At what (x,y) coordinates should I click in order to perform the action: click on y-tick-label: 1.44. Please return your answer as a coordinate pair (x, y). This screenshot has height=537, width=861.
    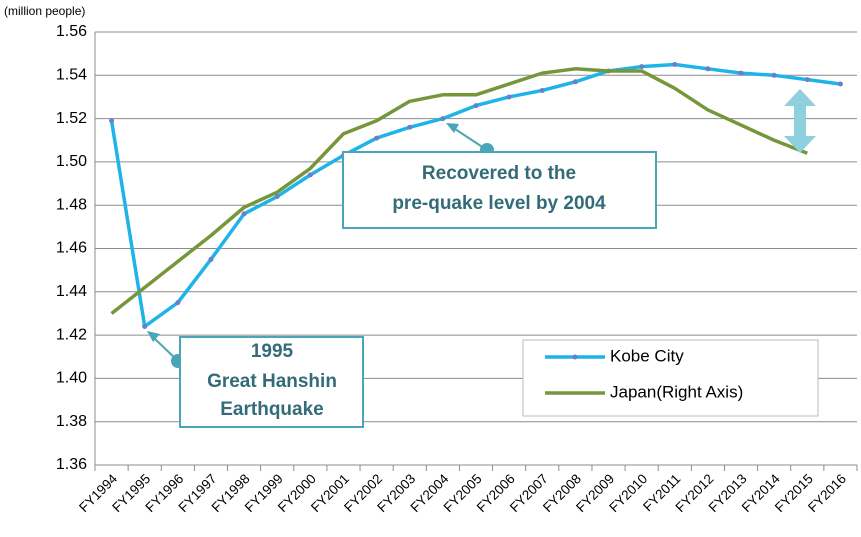
    Looking at the image, I should click on (71, 291).